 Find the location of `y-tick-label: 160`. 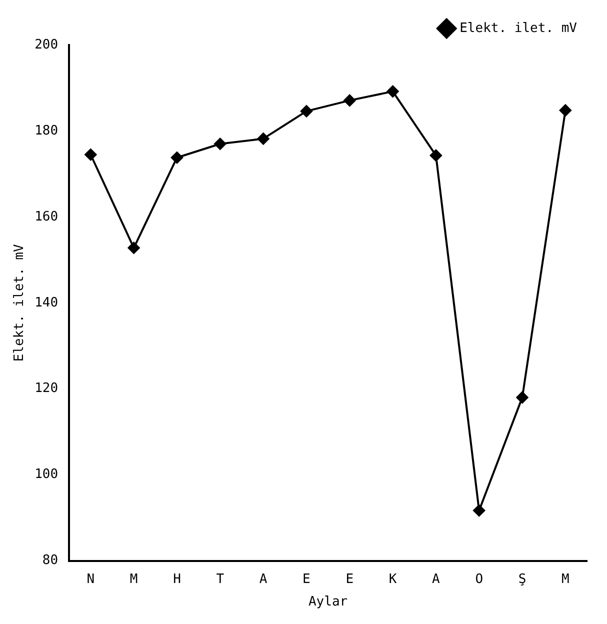

y-tick-label: 160 is located at coordinates (46, 216).